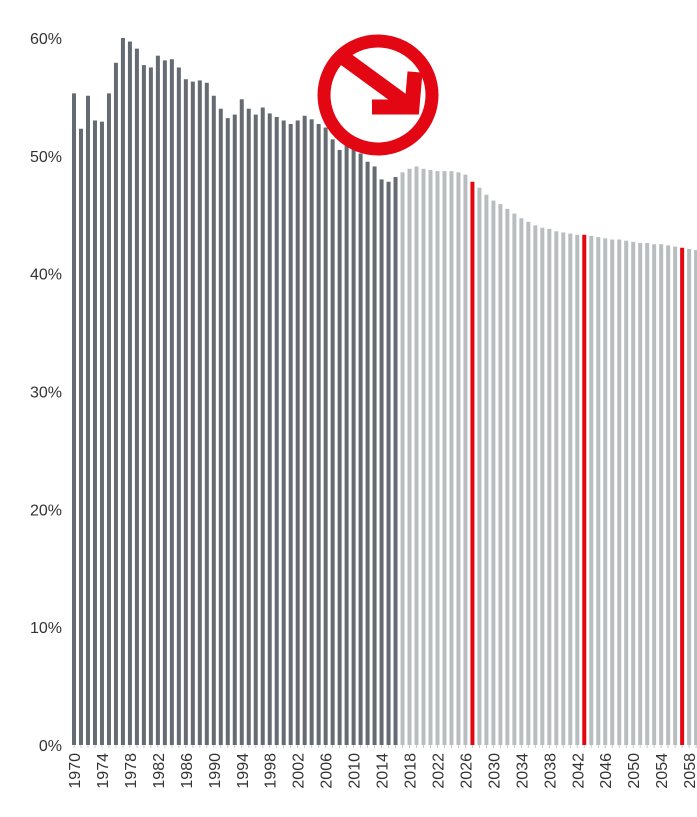 The width and height of the screenshot is (697, 817). Describe the element at coordinates (542, 486) in the screenshot. I see `bar-2037` at that location.